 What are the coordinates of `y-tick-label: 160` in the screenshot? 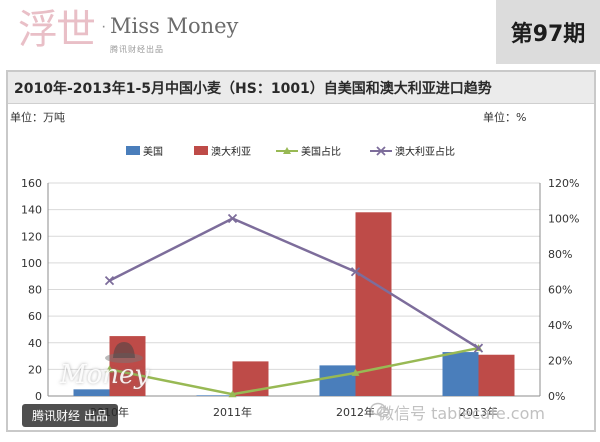 It's located at (31, 183).